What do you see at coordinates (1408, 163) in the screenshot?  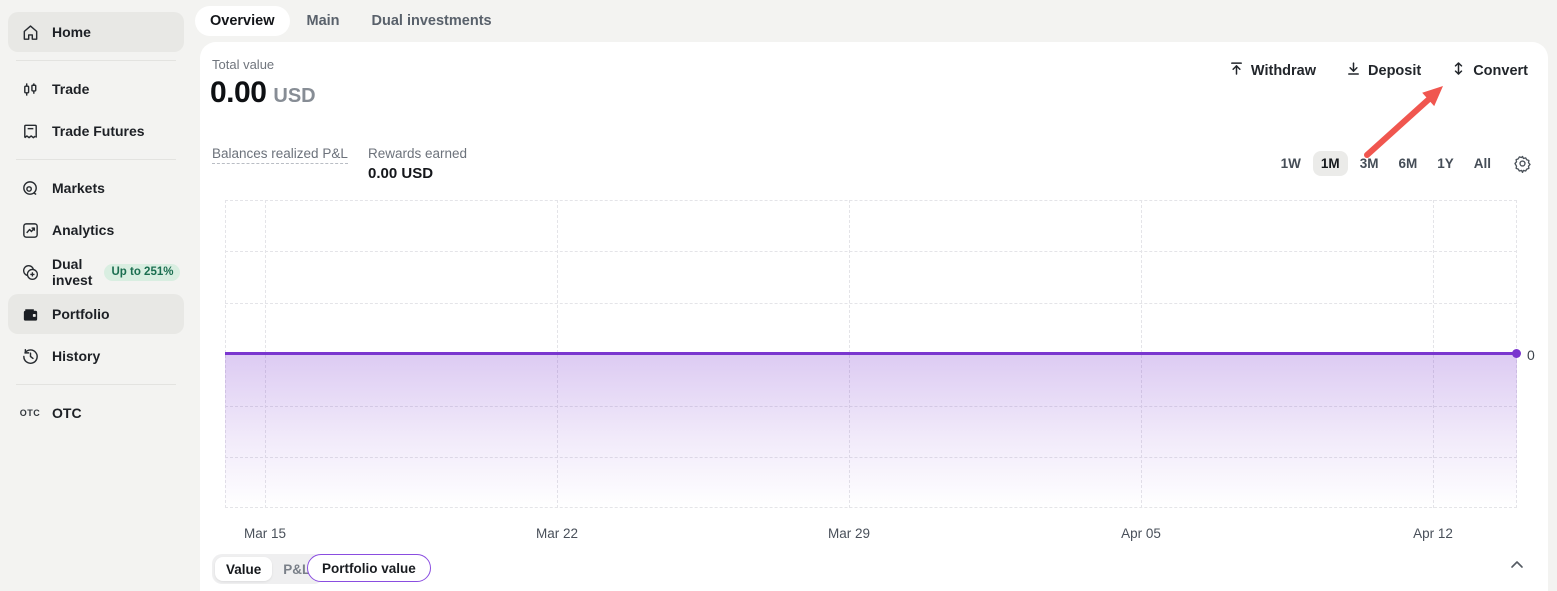 I see `range-6m: 6M` at bounding box center [1408, 163].